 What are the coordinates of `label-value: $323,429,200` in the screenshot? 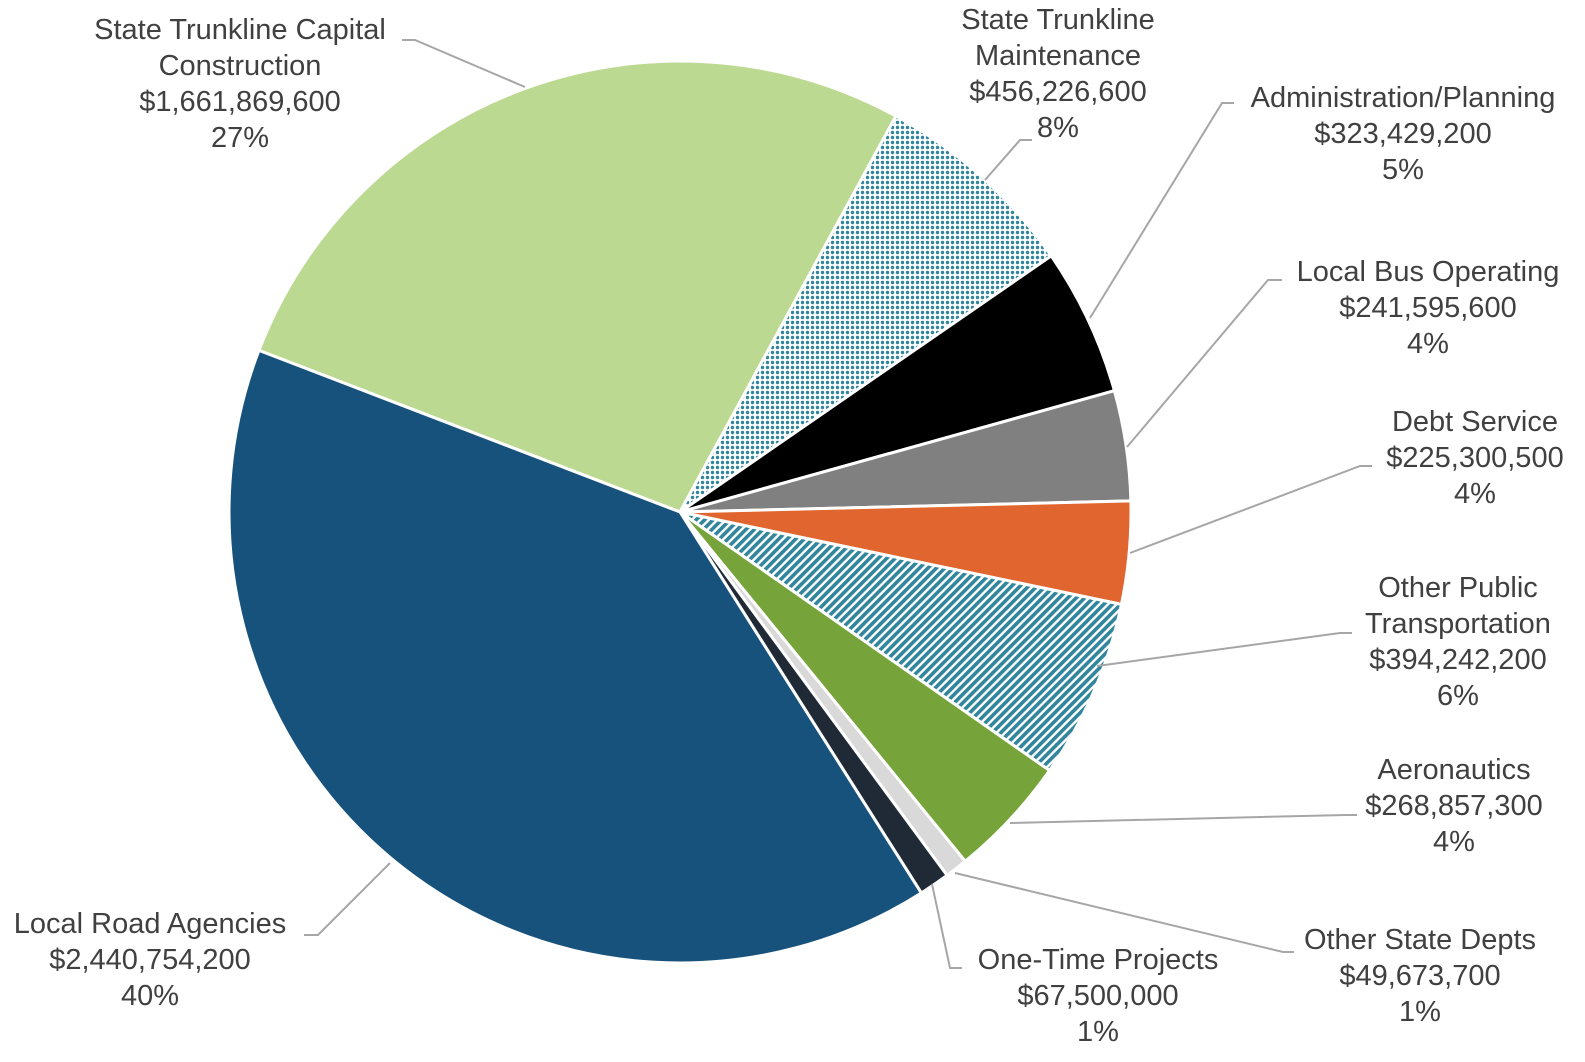 It's located at (1403, 134).